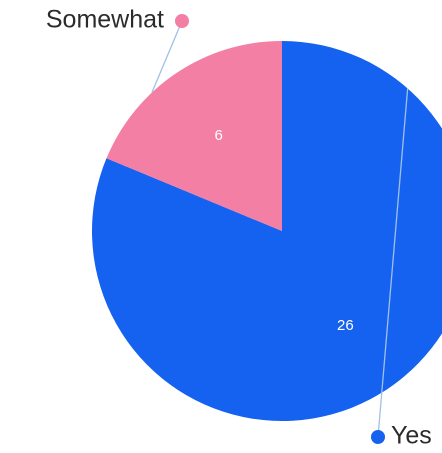 The image size is (442, 453). Describe the element at coordinates (393, 263) in the screenshot. I see `leader-line-yes` at that location.